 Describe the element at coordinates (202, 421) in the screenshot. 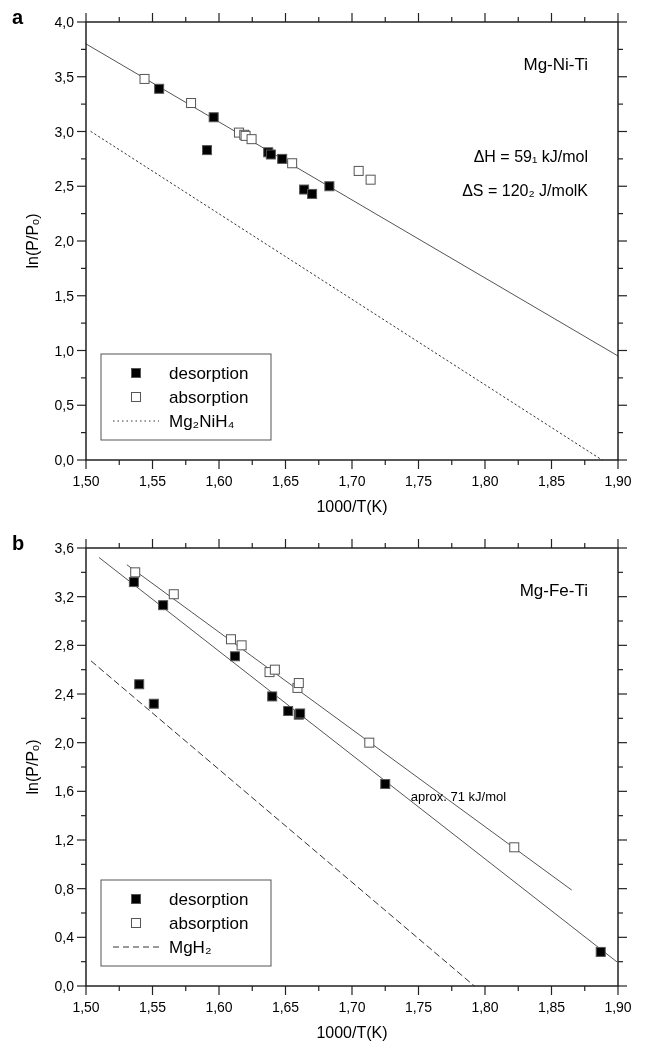

I see `legend-label: Mg₂NiH₄` at that location.